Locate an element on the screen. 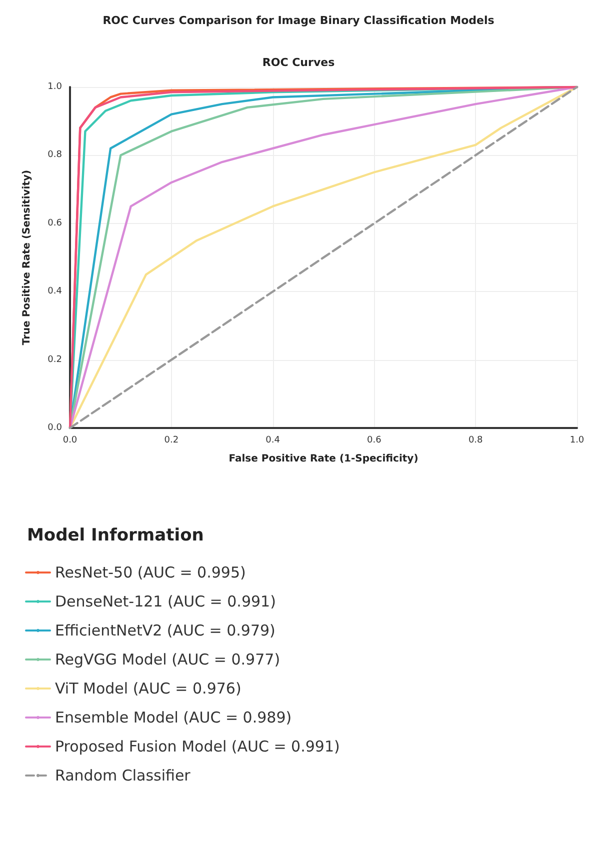 This screenshot has width=597, height=845. chart-subtitle: ROC Curves is located at coordinates (299, 62).